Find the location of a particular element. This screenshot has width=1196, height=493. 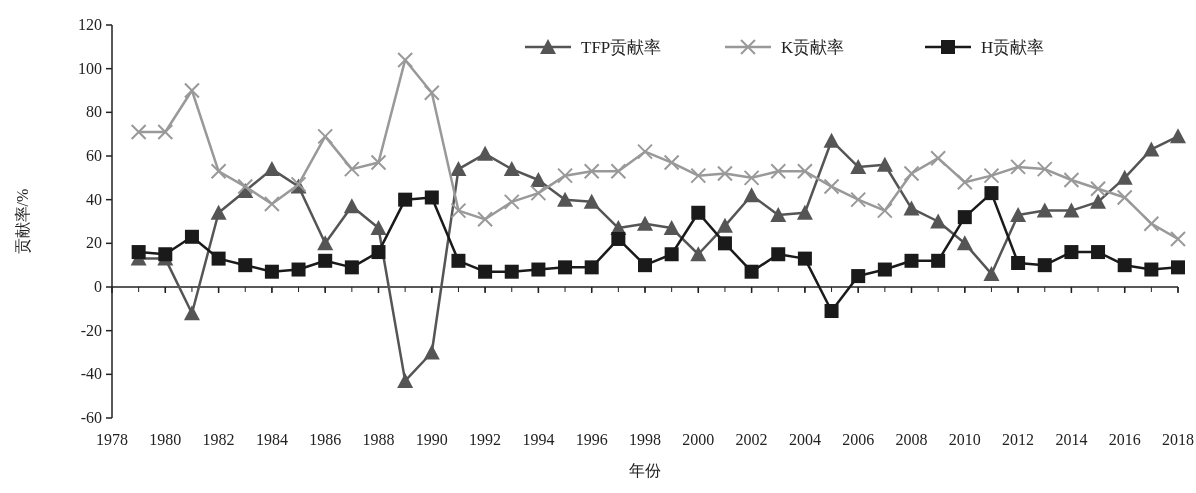

x-tick-label: 2012 is located at coordinates (1018, 439).